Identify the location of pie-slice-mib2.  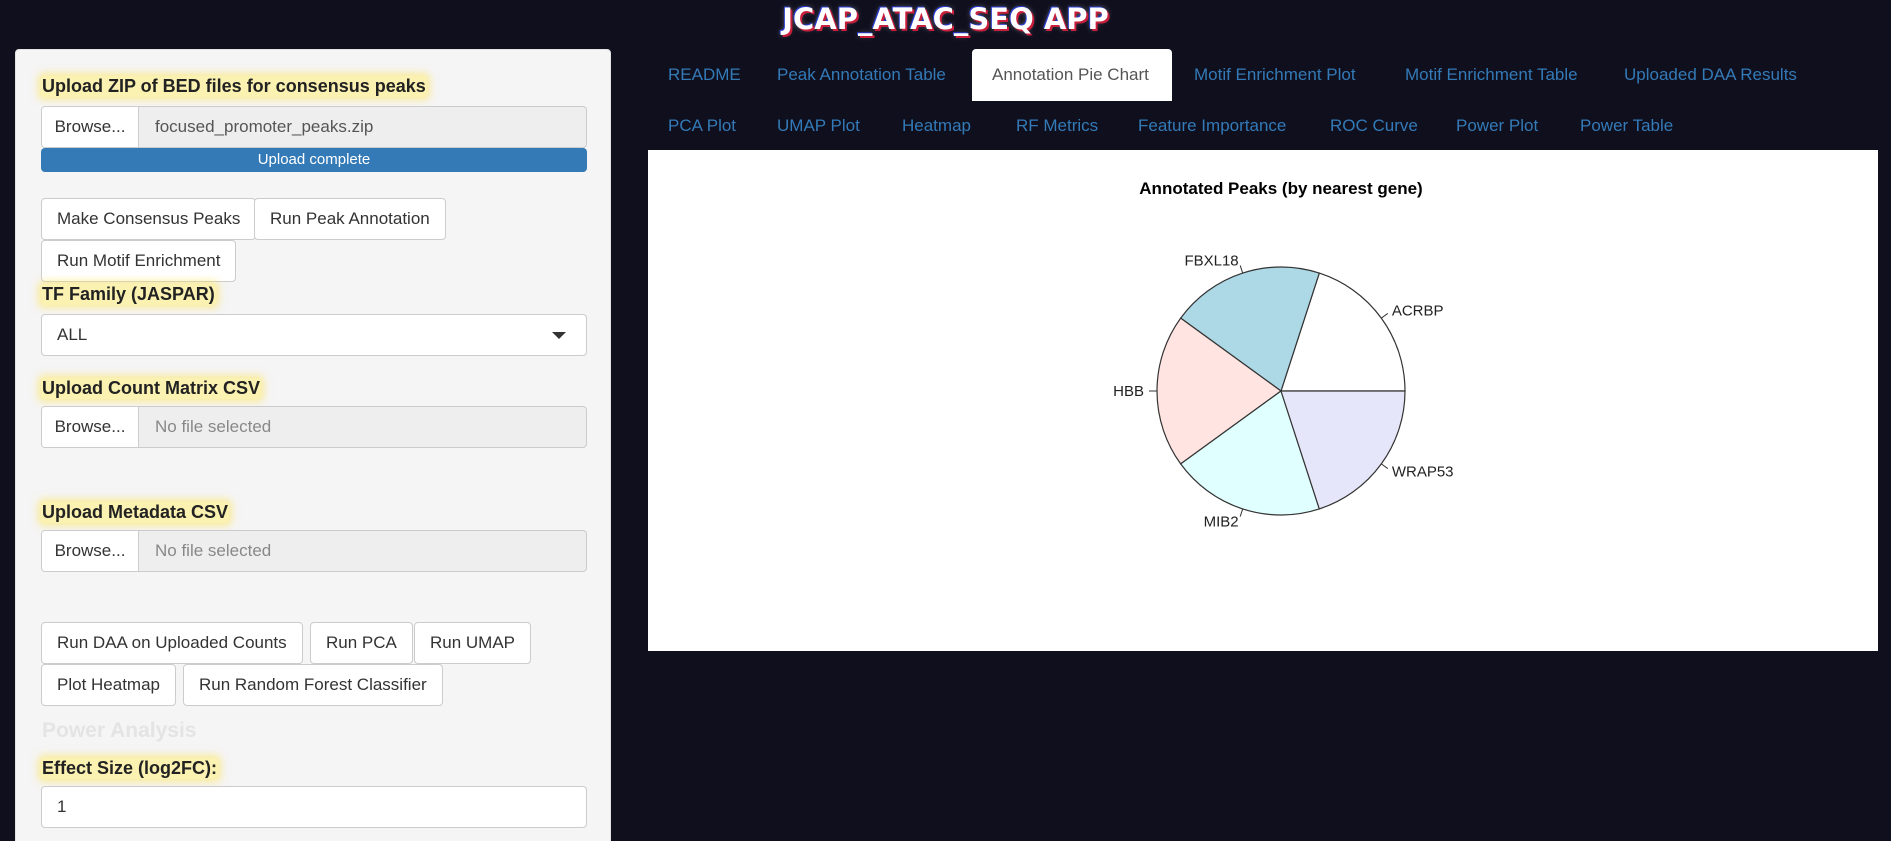
(1250, 453).